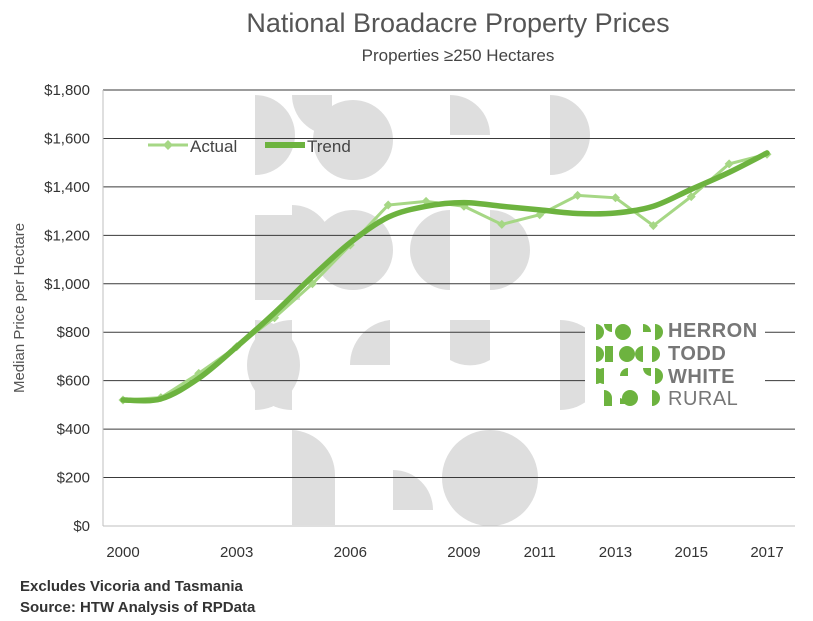 The image size is (813, 621). What do you see at coordinates (138, 607) in the screenshot?
I see `footnote-source: Source: HTW Analysis of RPData` at bounding box center [138, 607].